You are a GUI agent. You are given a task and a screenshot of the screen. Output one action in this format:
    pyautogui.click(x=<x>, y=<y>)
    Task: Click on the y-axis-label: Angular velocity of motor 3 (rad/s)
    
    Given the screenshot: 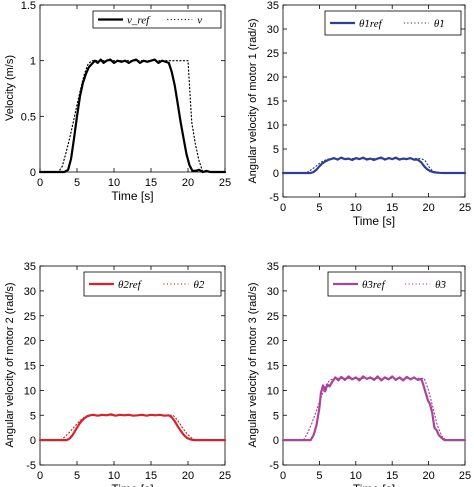 What is the action you would take?
    pyautogui.click(x=253, y=364)
    